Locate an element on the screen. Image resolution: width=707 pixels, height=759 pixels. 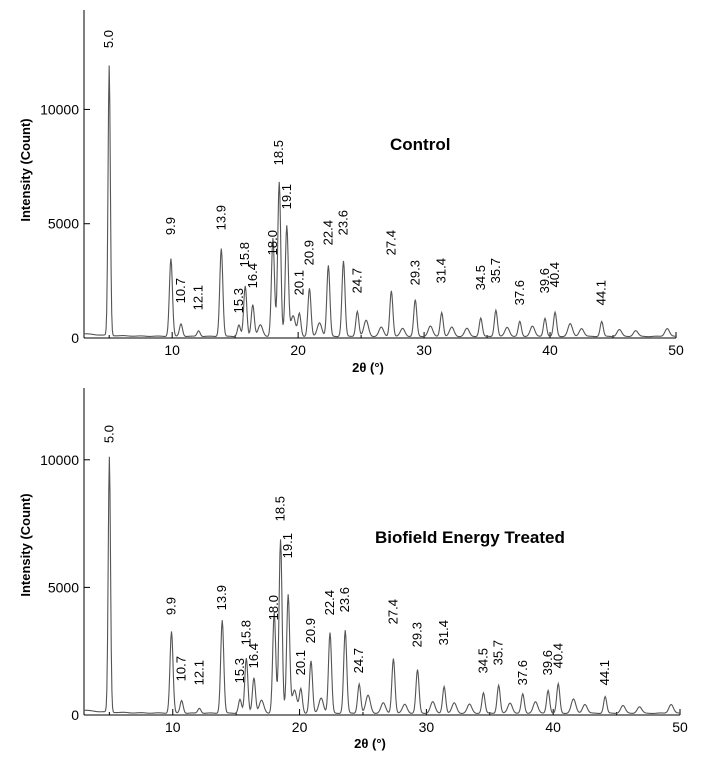
panel-title: Control is located at coordinates (420, 144).